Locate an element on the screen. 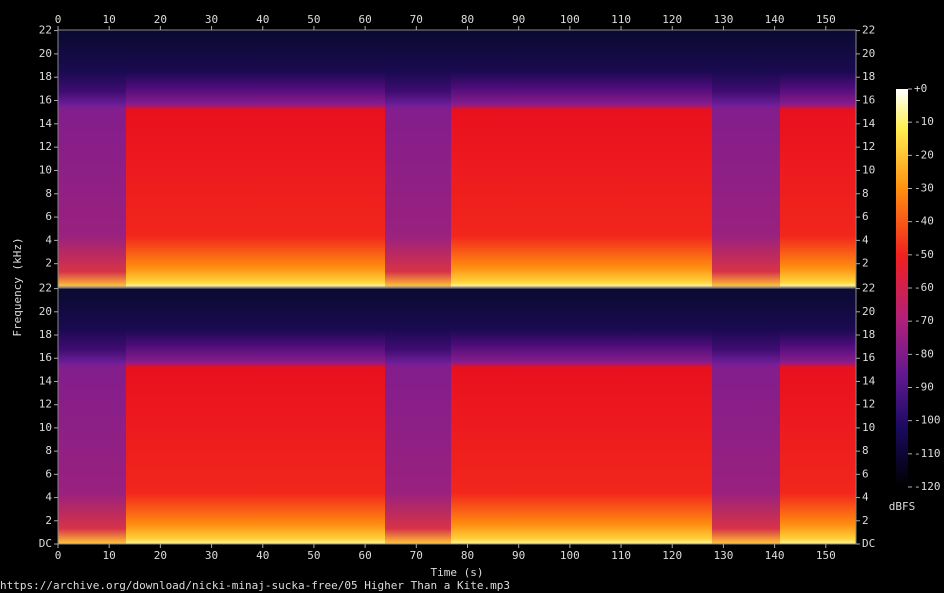  x-tick-label-top: 70 is located at coordinates (416, 19).